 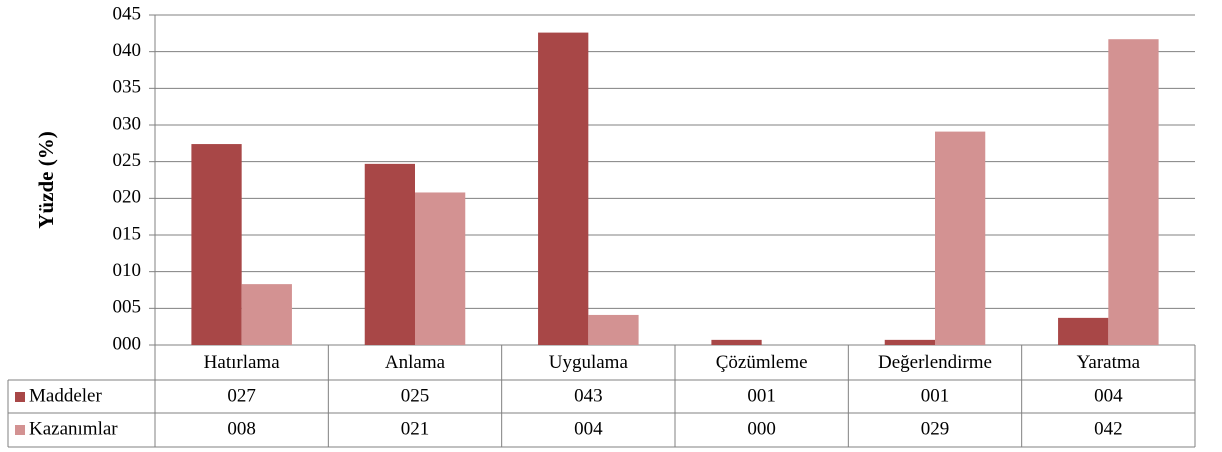 I want to click on x-tick-label: Çözümleme, so click(x=762, y=362).